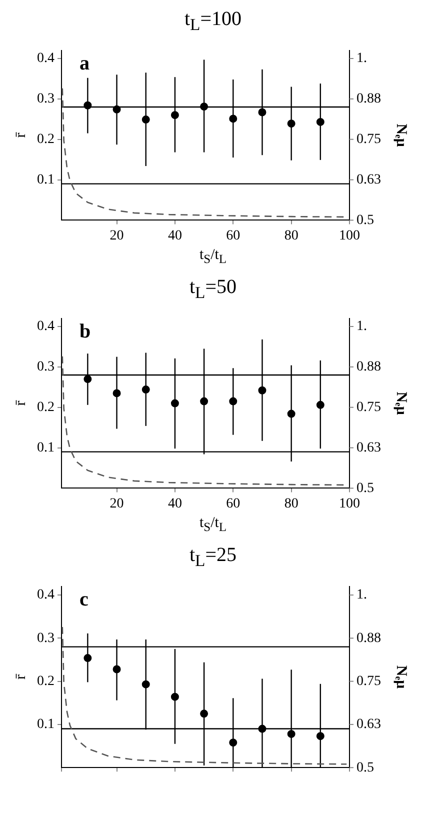 This screenshot has height=829, width=426. What do you see at coordinates (213, 21) in the screenshot?
I see `chart-title: t$_{L}$=100` at bounding box center [213, 21].